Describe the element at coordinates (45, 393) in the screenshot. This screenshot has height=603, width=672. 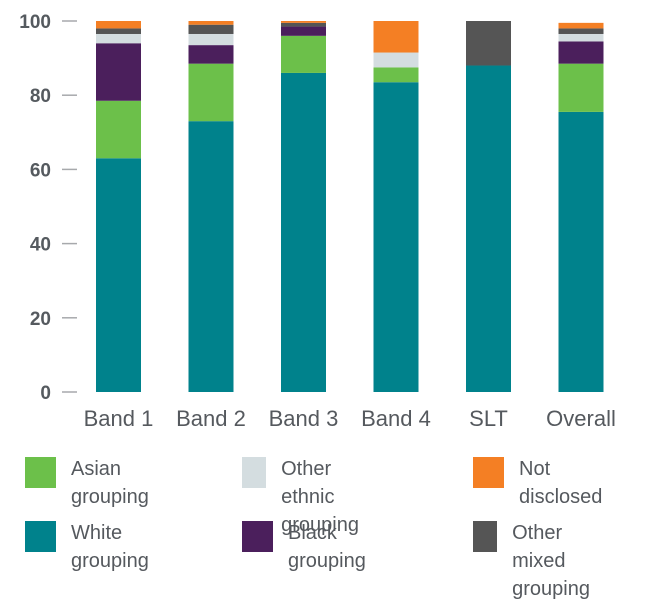
I see `y-tick-label: 0` at that location.